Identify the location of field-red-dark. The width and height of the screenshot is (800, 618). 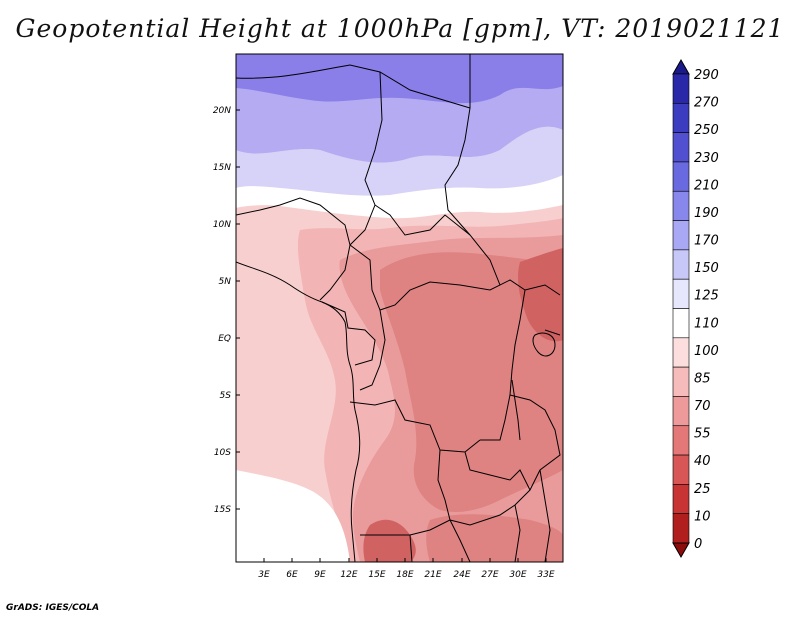
(540, 295).